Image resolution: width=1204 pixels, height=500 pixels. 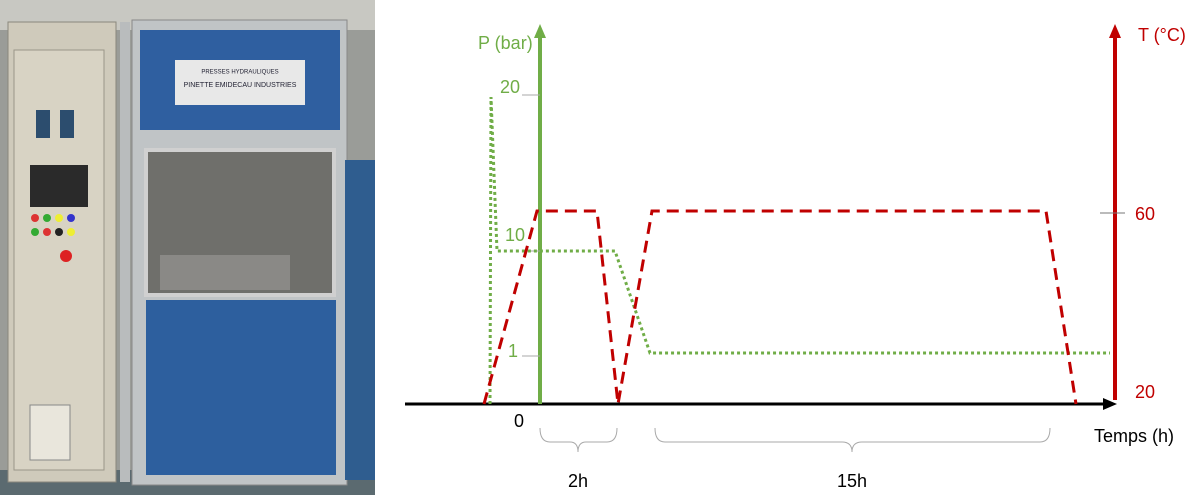 I want to click on origin-label: 0, so click(x=519, y=421).